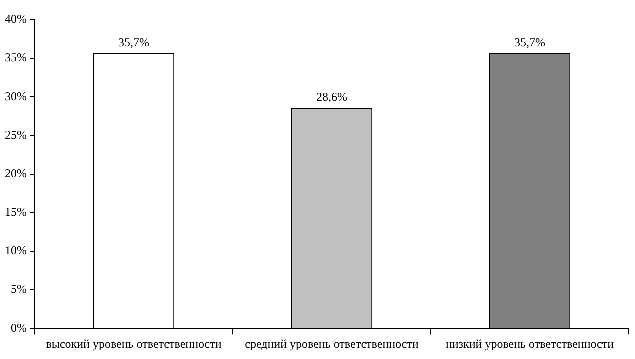 This screenshot has width=635, height=359. What do you see at coordinates (18, 289) in the screenshot?
I see `y-tick-label: 5%` at bounding box center [18, 289].